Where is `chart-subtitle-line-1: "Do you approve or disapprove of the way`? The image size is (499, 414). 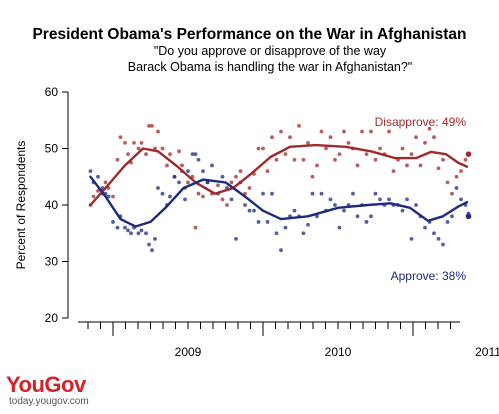 chart-subtitle-line-1: "Do you approve or disapprove of the way is located at coordinates (270, 51).